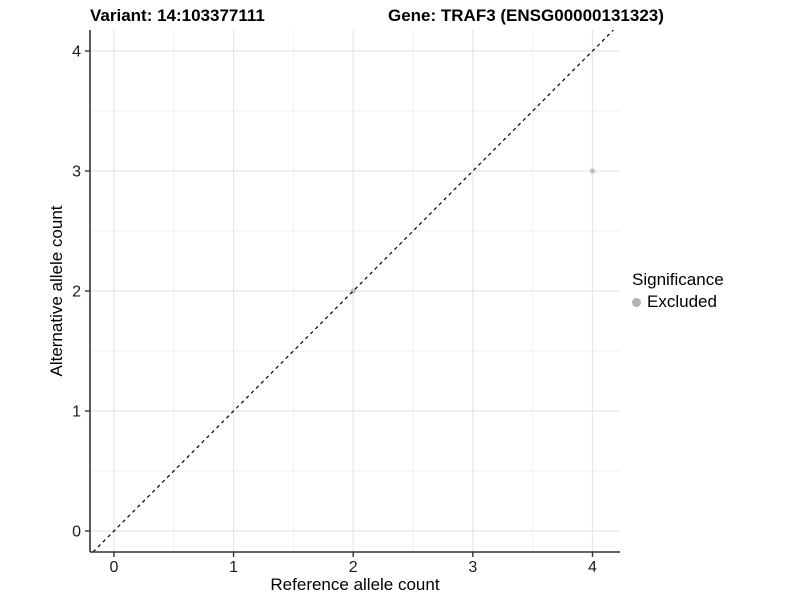 Image resolution: width=800 pixels, height=600 pixels. I want to click on variant-title: Variant: 14:103377111, so click(177, 15).